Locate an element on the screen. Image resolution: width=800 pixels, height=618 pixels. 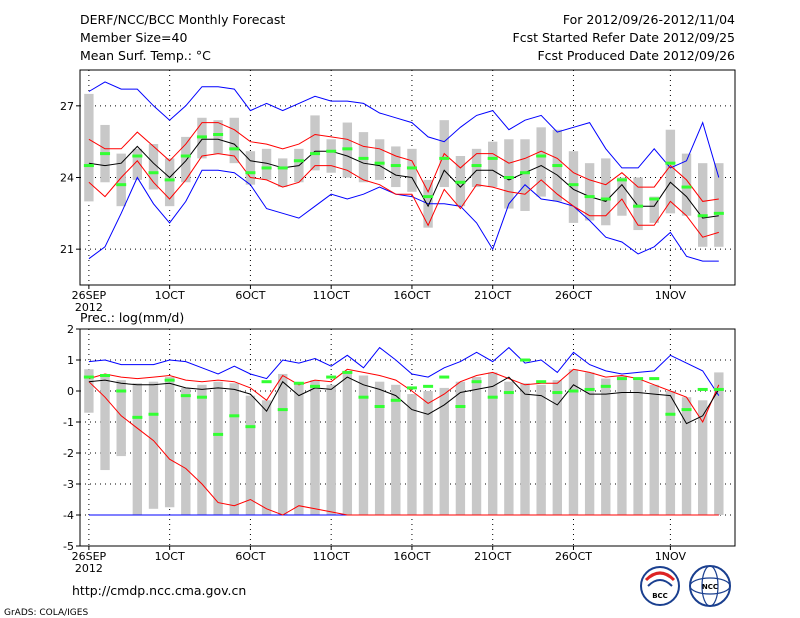
temp-min-line is located at coordinates (404, 129).